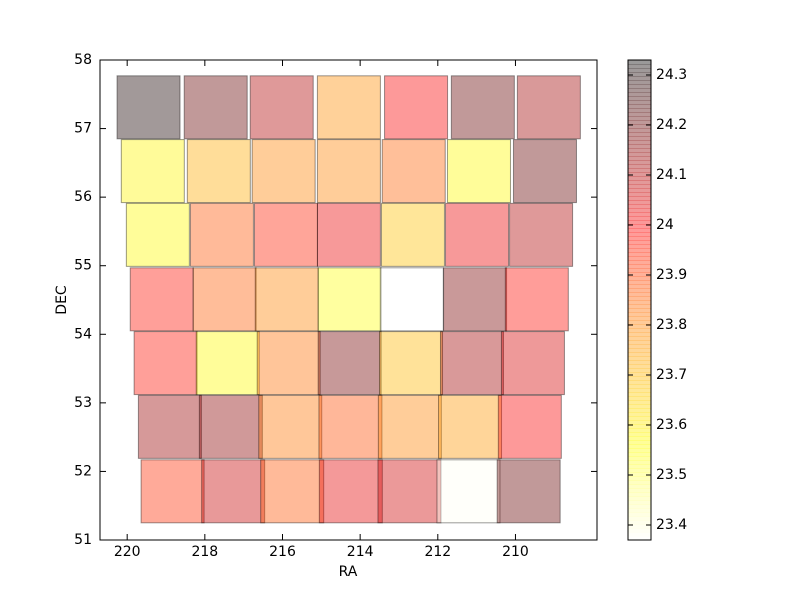  What do you see at coordinates (671, 125) in the screenshot?
I see `colorbar-tick-label: 24.2` at bounding box center [671, 125].